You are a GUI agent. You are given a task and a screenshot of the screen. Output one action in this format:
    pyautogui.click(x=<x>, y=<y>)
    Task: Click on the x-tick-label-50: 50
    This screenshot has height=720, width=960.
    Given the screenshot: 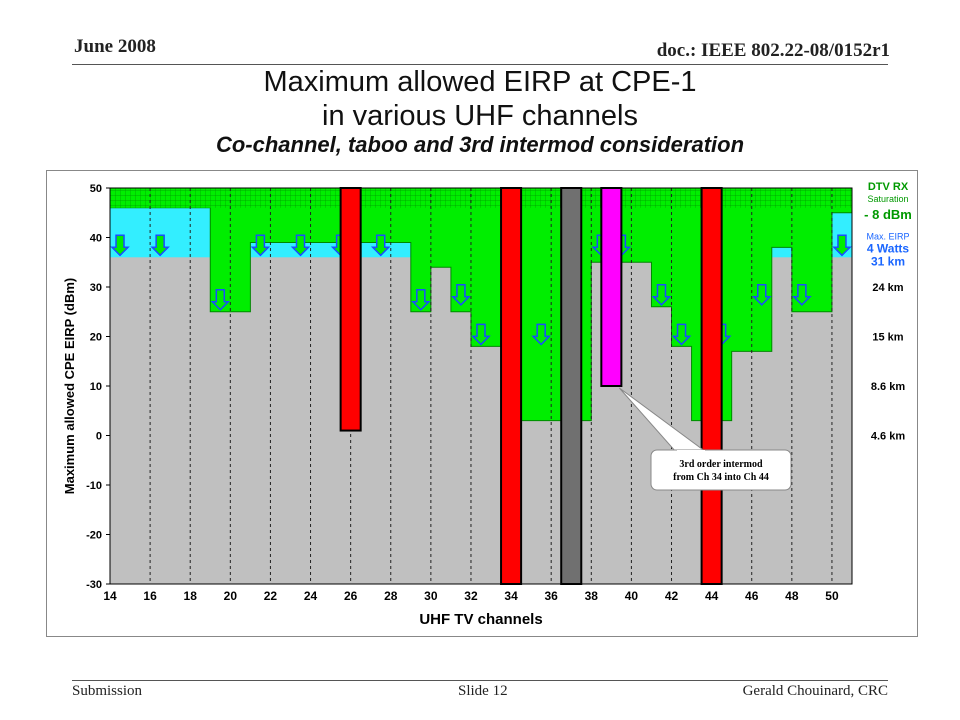 What is the action you would take?
    pyautogui.click(x=832, y=596)
    